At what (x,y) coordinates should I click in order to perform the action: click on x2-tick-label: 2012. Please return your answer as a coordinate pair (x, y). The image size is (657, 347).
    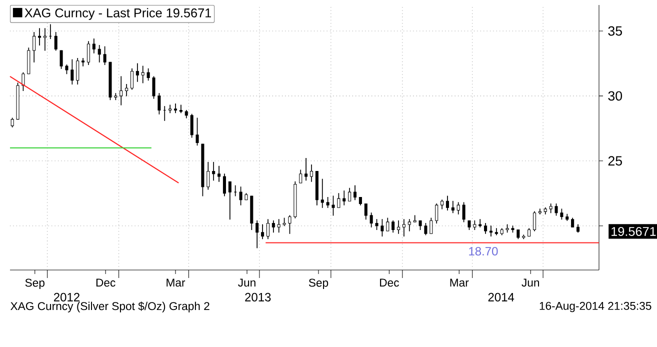
    Looking at the image, I should click on (67, 297).